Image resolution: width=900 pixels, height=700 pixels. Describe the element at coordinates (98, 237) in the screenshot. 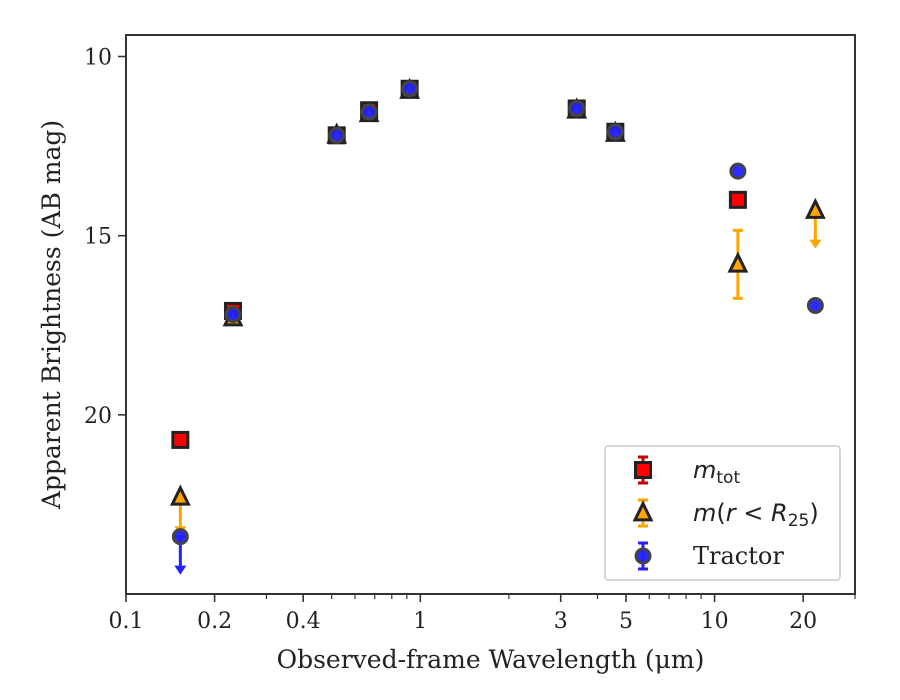

I see `y-tick-label: 15` at that location.